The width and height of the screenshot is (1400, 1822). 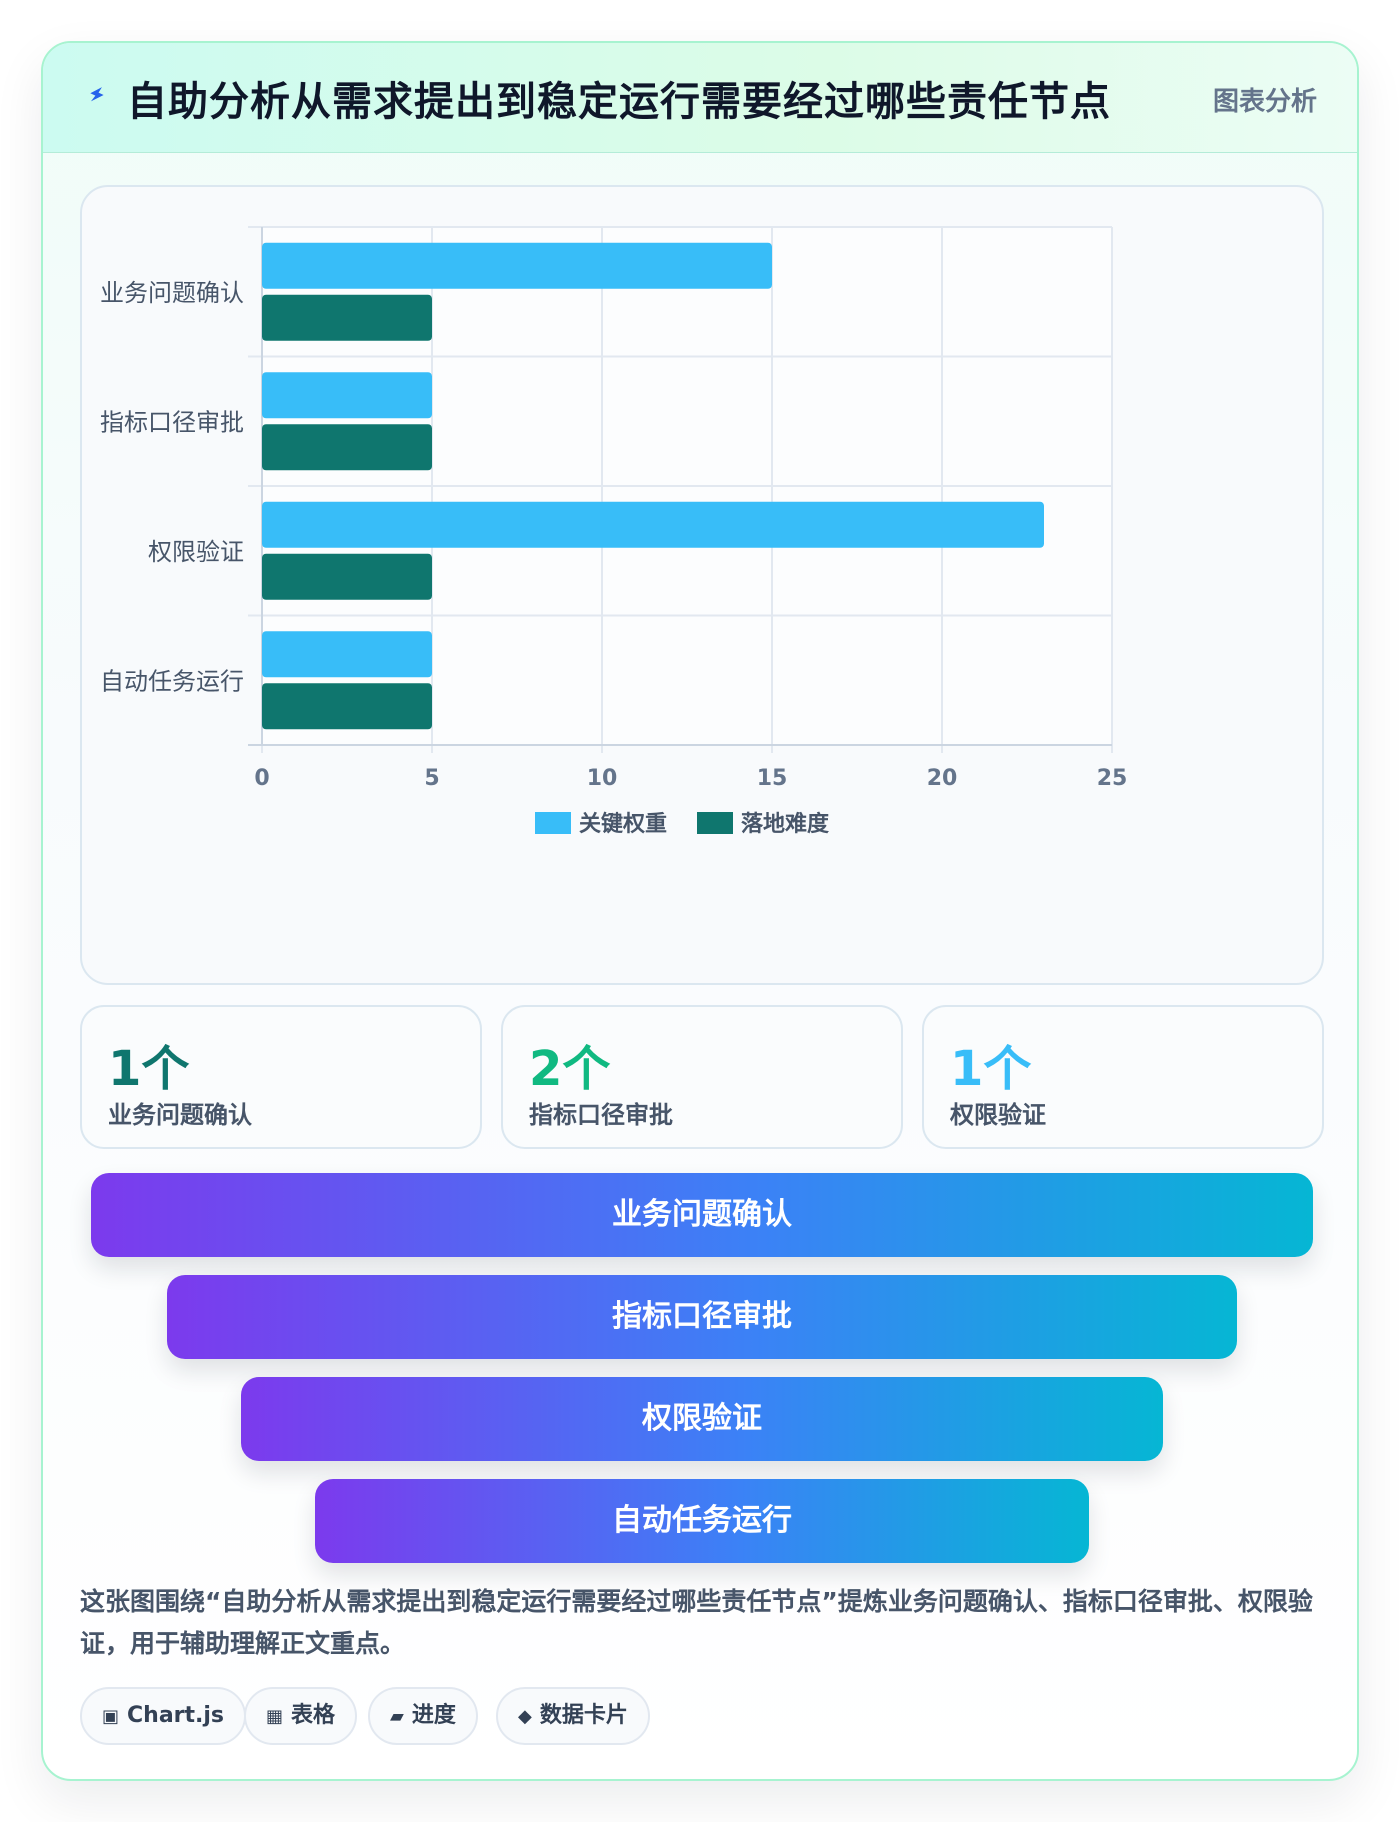 I want to click on funnel-step-4: 自动任务运行, so click(x=702, y=1521).